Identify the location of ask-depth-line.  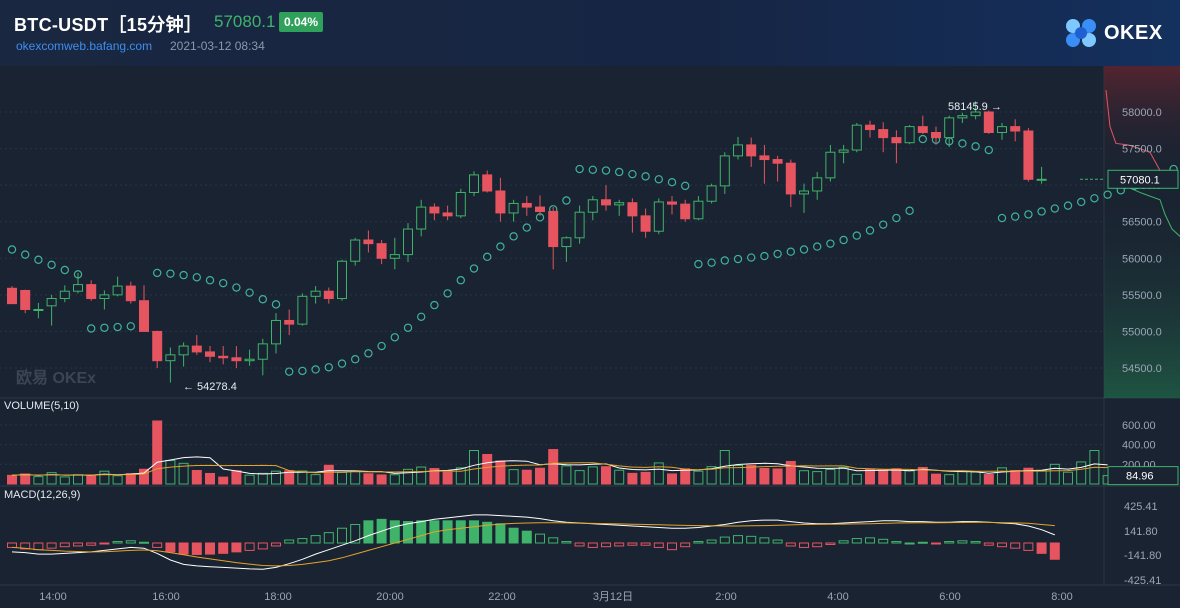
(1136, 135).